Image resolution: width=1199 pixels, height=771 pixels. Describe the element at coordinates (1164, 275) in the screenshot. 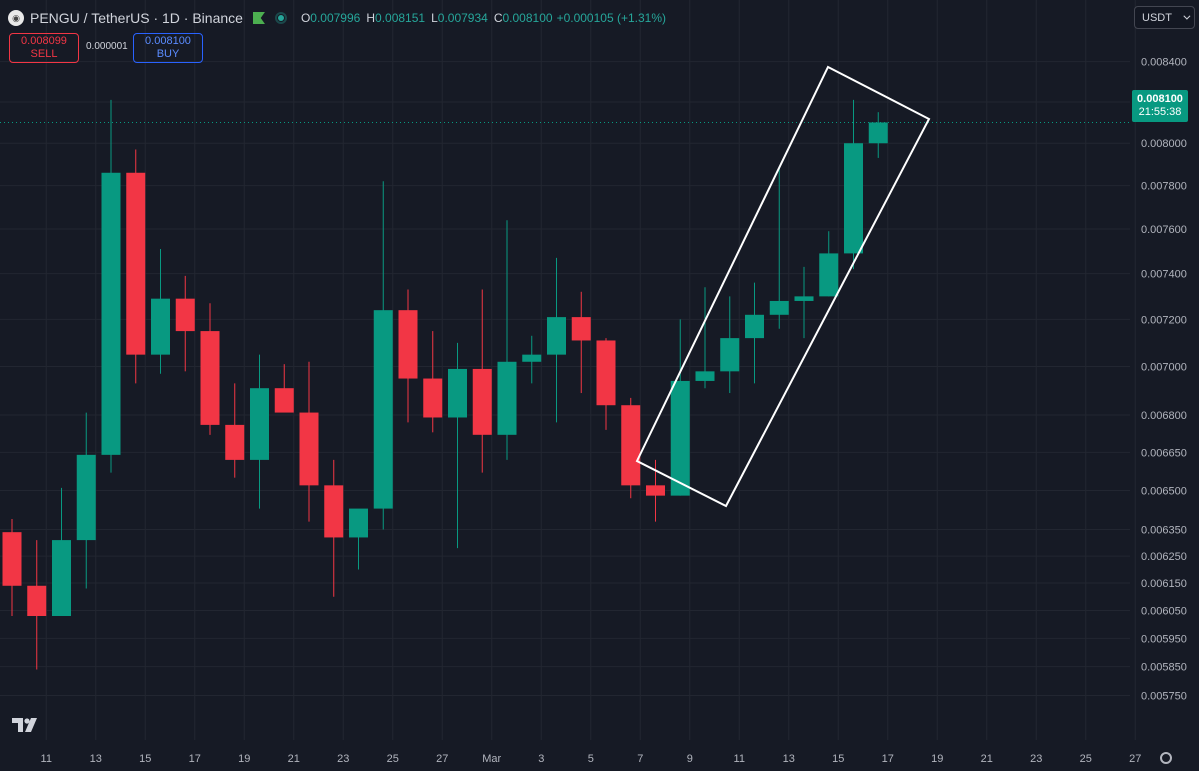

I see `y-tick-label: 0.007400` at that location.